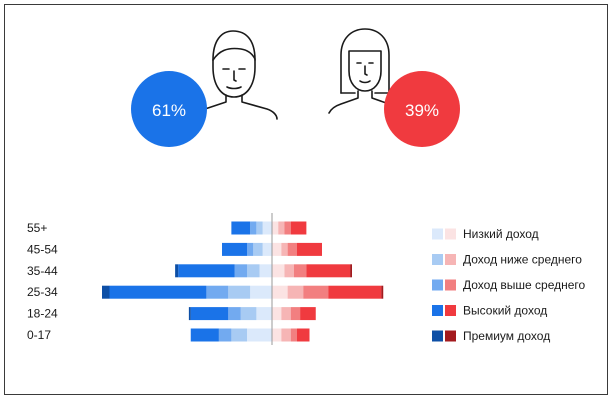  Describe the element at coordinates (286, 314) in the screenshot. I see `bar-female-18-24-tier2` at that location.